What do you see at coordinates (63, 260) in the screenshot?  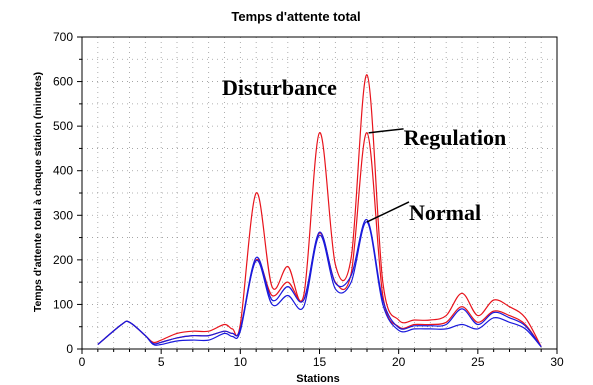 I see `y-tick-label: 200` at bounding box center [63, 260].